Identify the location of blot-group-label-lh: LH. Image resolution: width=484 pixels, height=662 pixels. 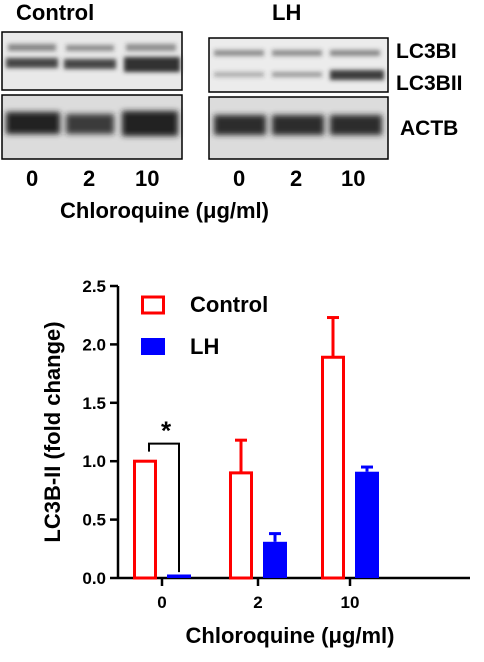
(287, 12).